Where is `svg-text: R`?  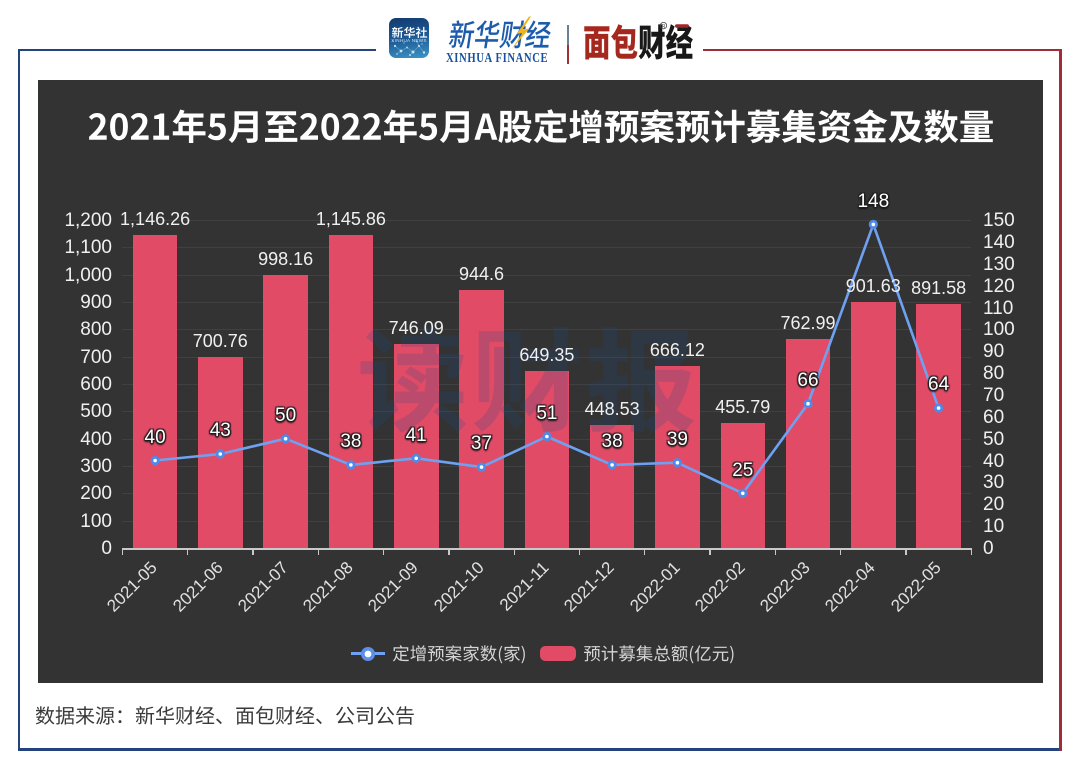 svg-text: R is located at coordinates (664, 27).